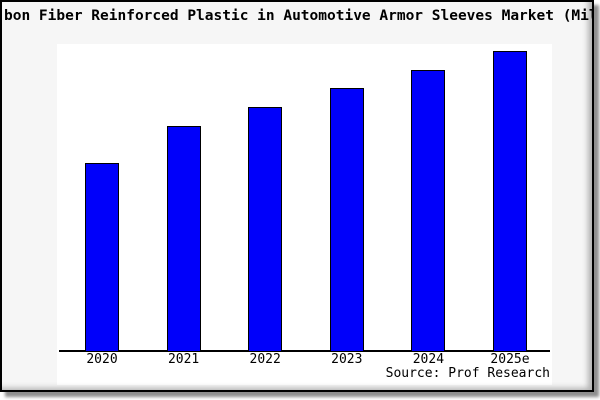 This screenshot has width=600, height=400. I want to click on x-axis-line, so click(304, 351).